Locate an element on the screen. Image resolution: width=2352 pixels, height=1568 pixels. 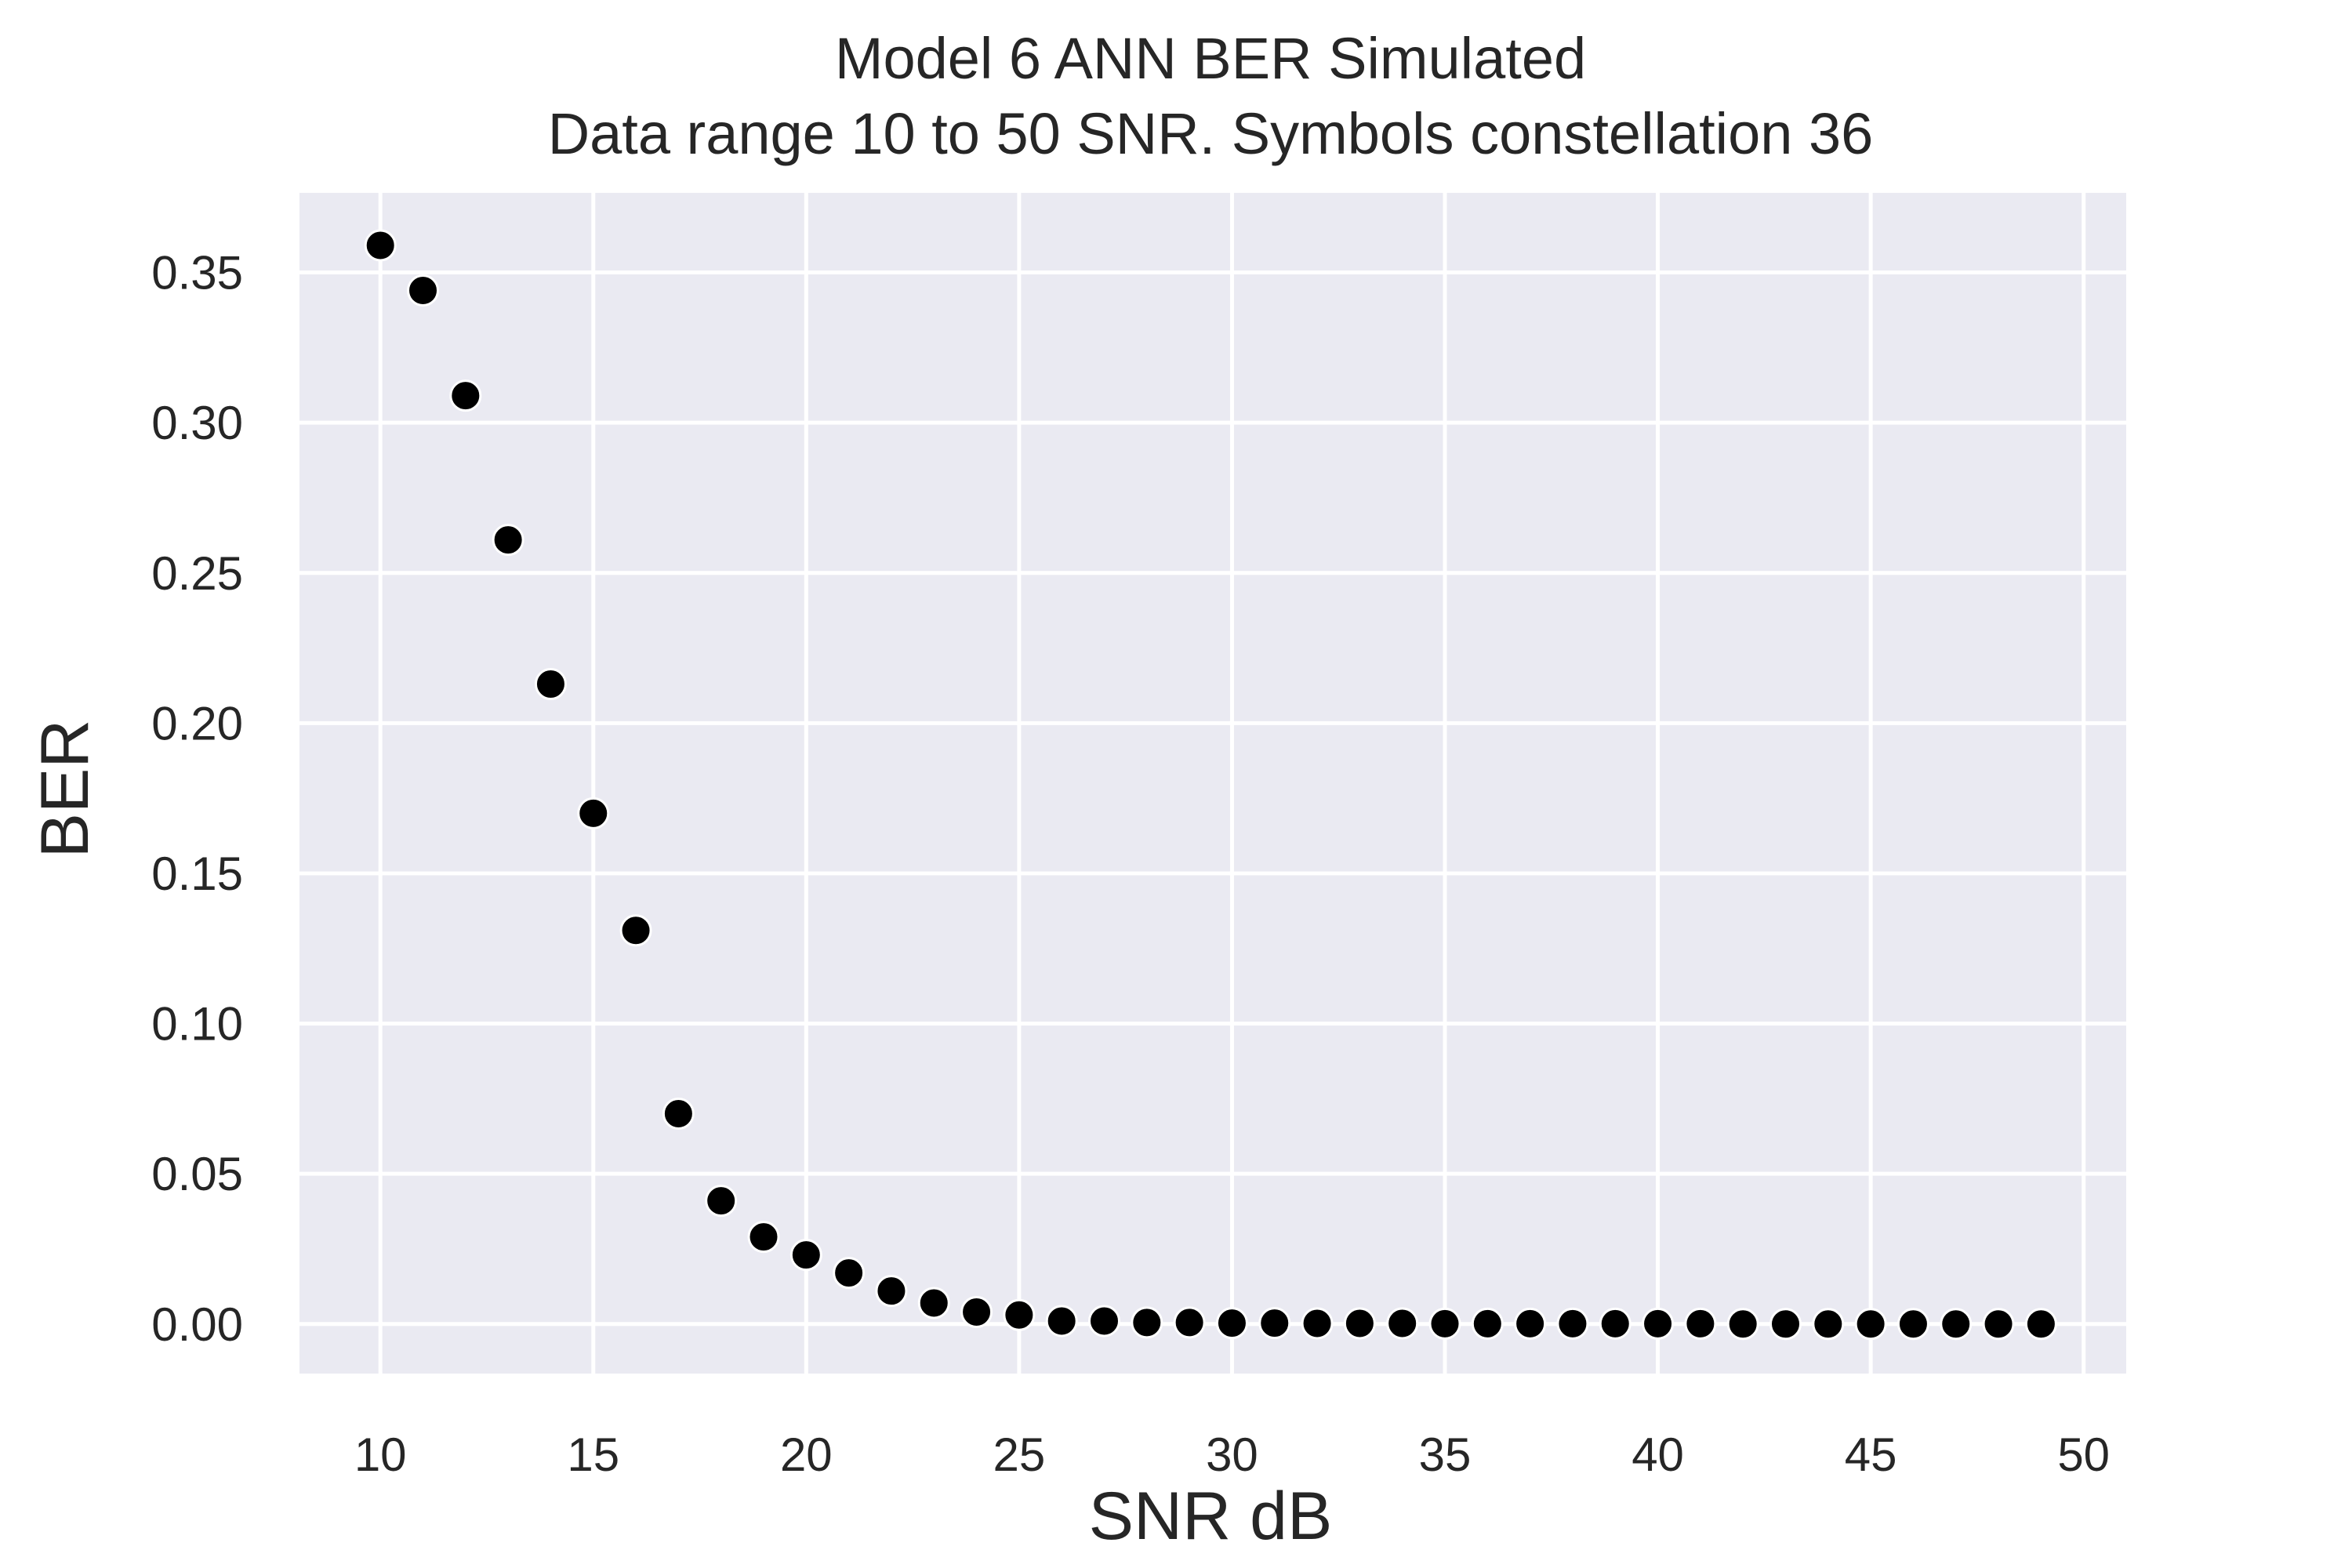
x-axis-label: SNR dB is located at coordinates (1211, 1516).